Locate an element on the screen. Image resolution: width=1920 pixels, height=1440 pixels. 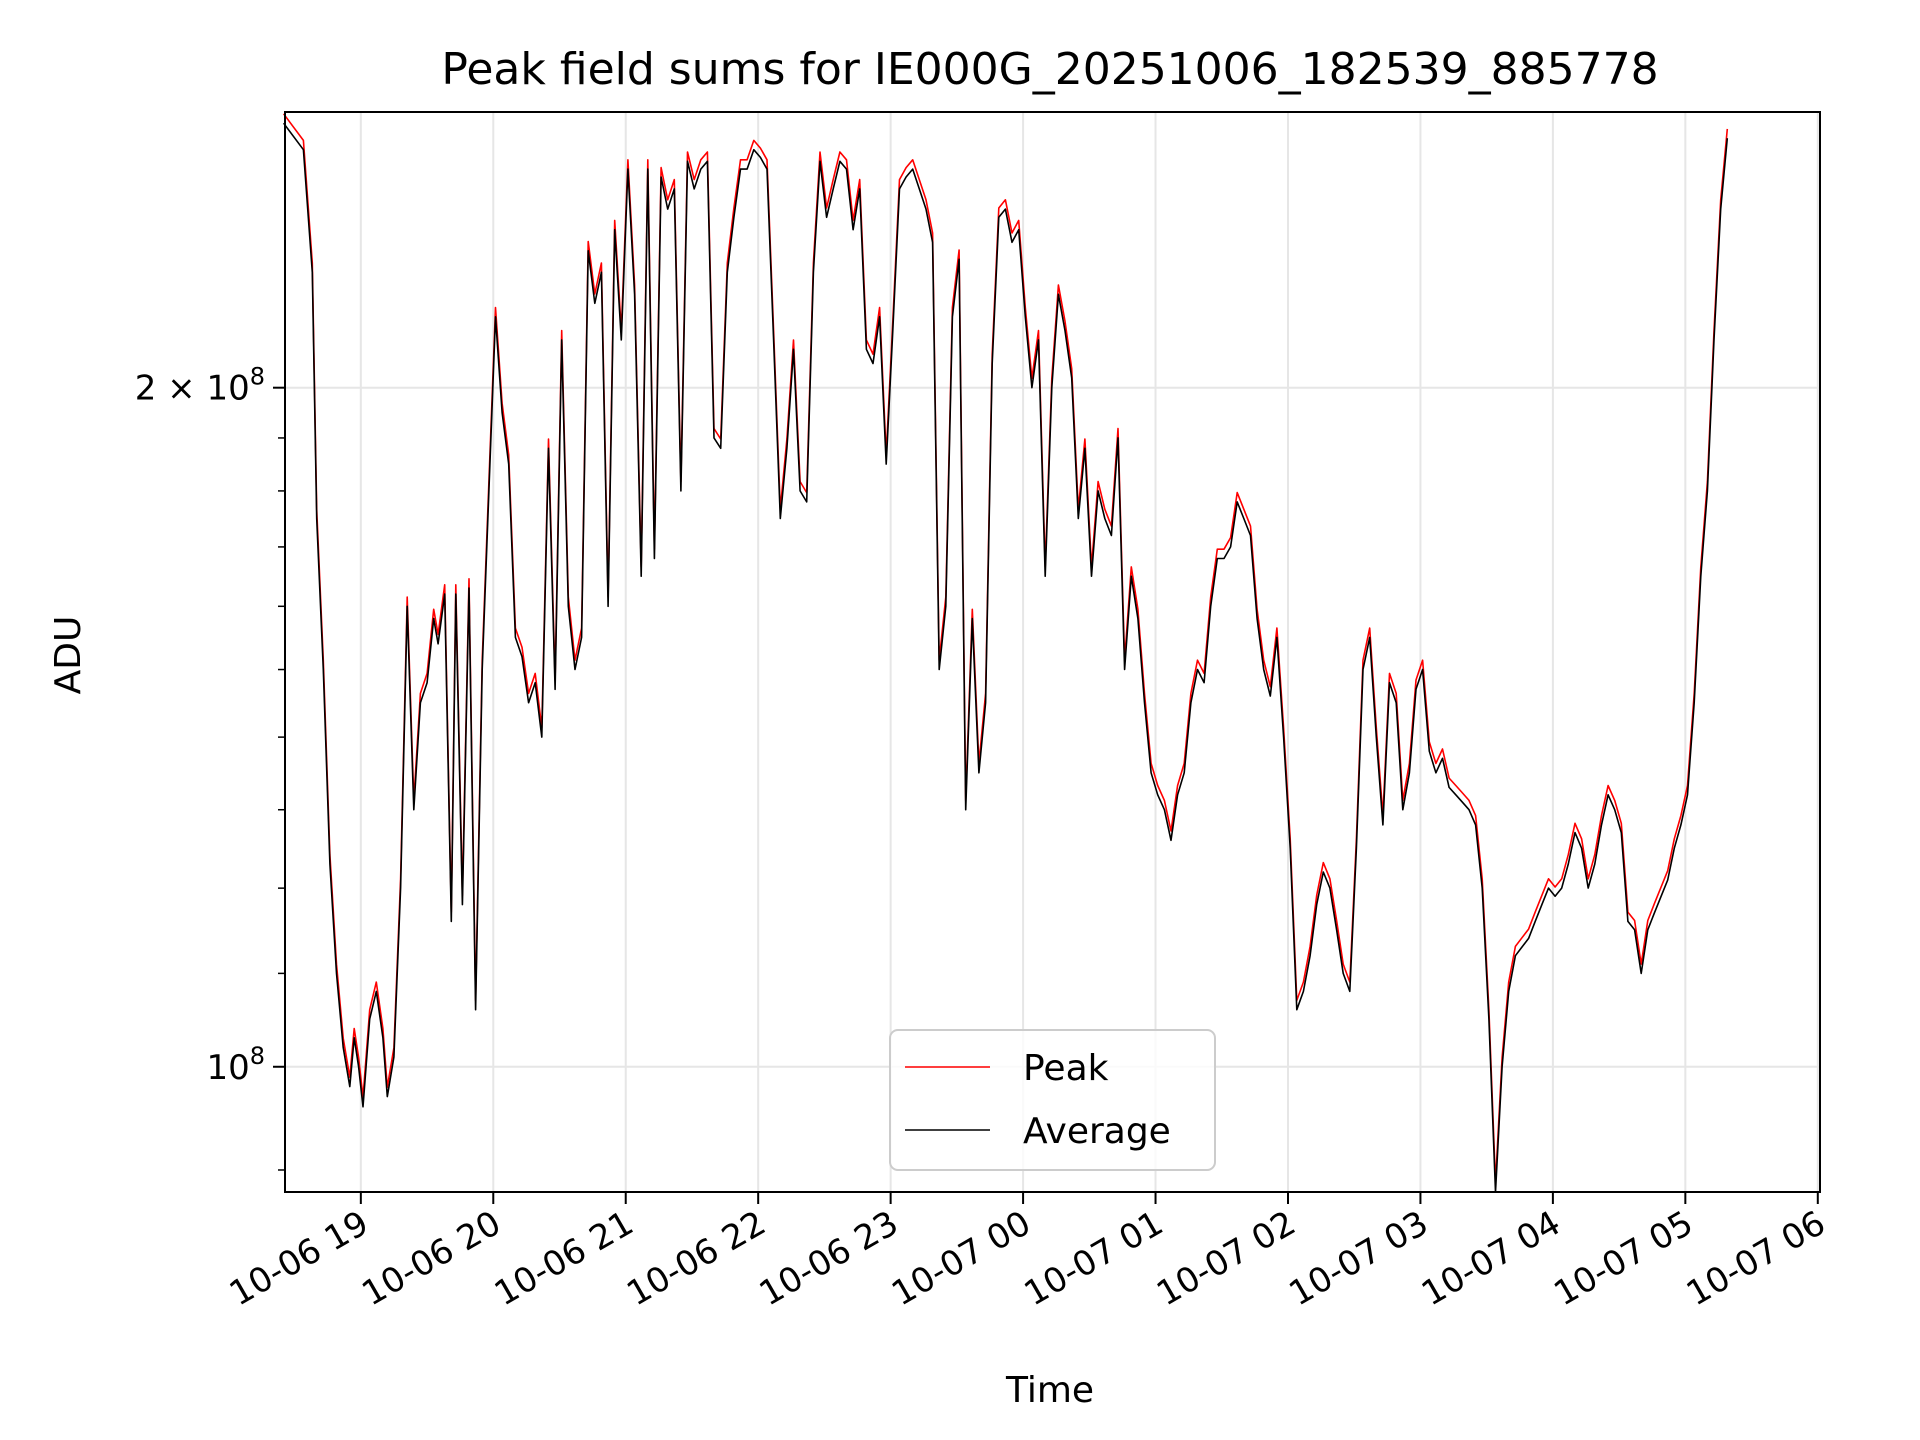
y-tick-label: 2 × 108 is located at coordinates (200, 386).